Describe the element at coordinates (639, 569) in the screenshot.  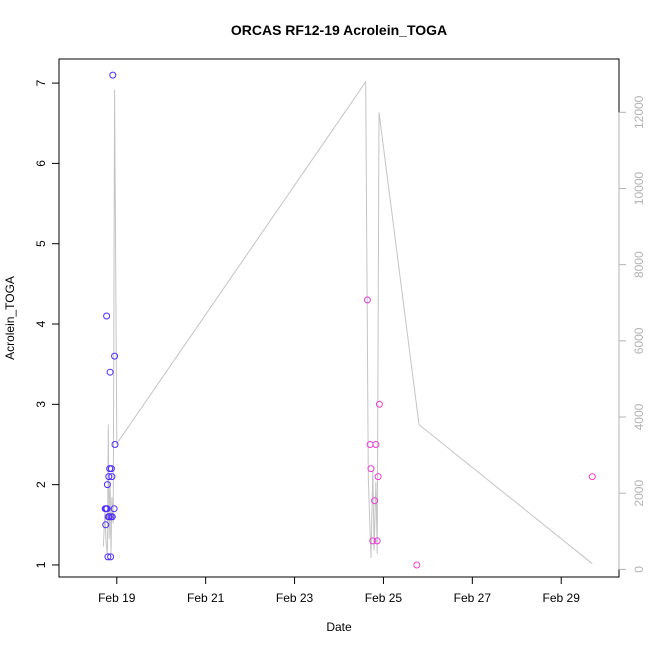
I see `y2-tick-label-0: 0` at that location.